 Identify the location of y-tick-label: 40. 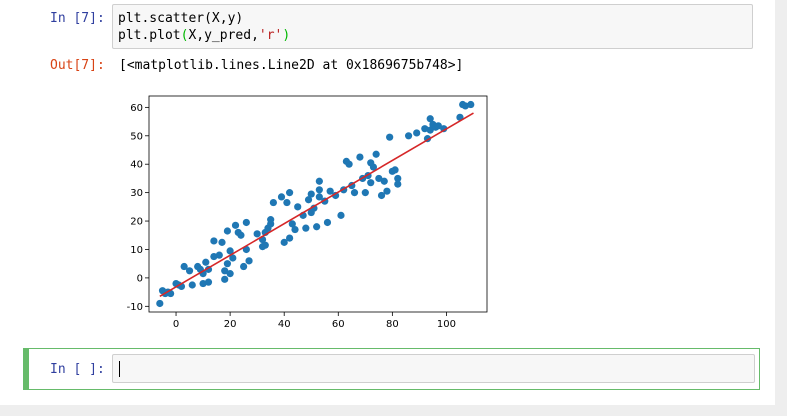
(136, 165).